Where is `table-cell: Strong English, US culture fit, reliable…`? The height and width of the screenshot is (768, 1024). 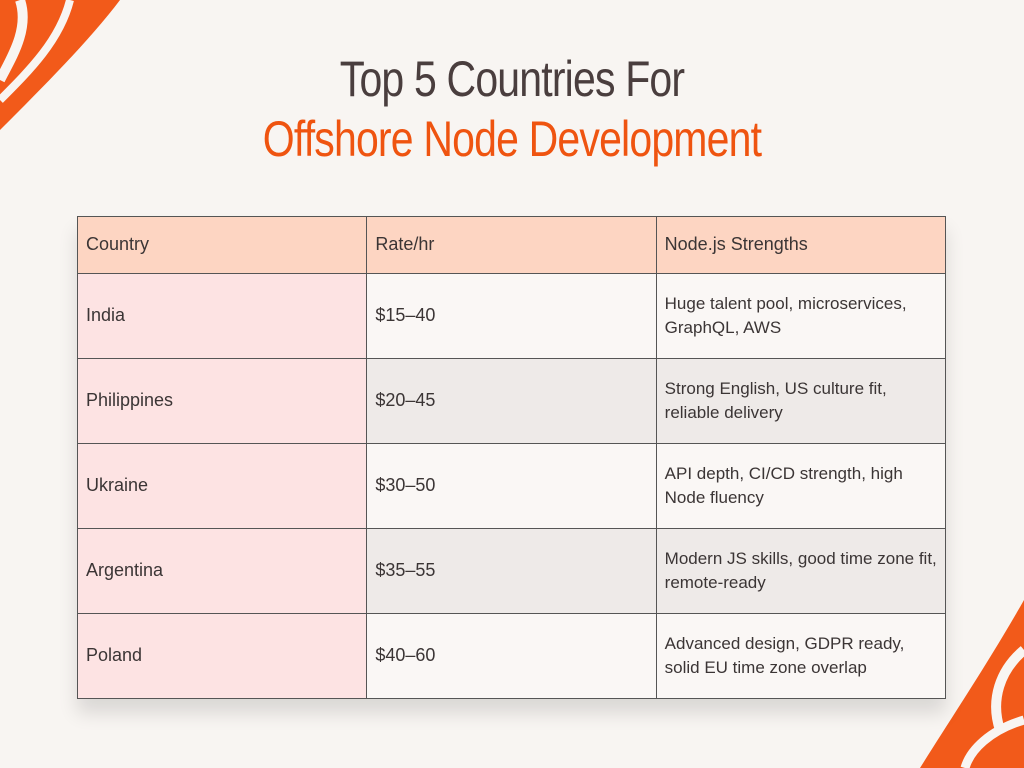
table-cell: Strong English, US culture fit, reliable… is located at coordinates (801, 401).